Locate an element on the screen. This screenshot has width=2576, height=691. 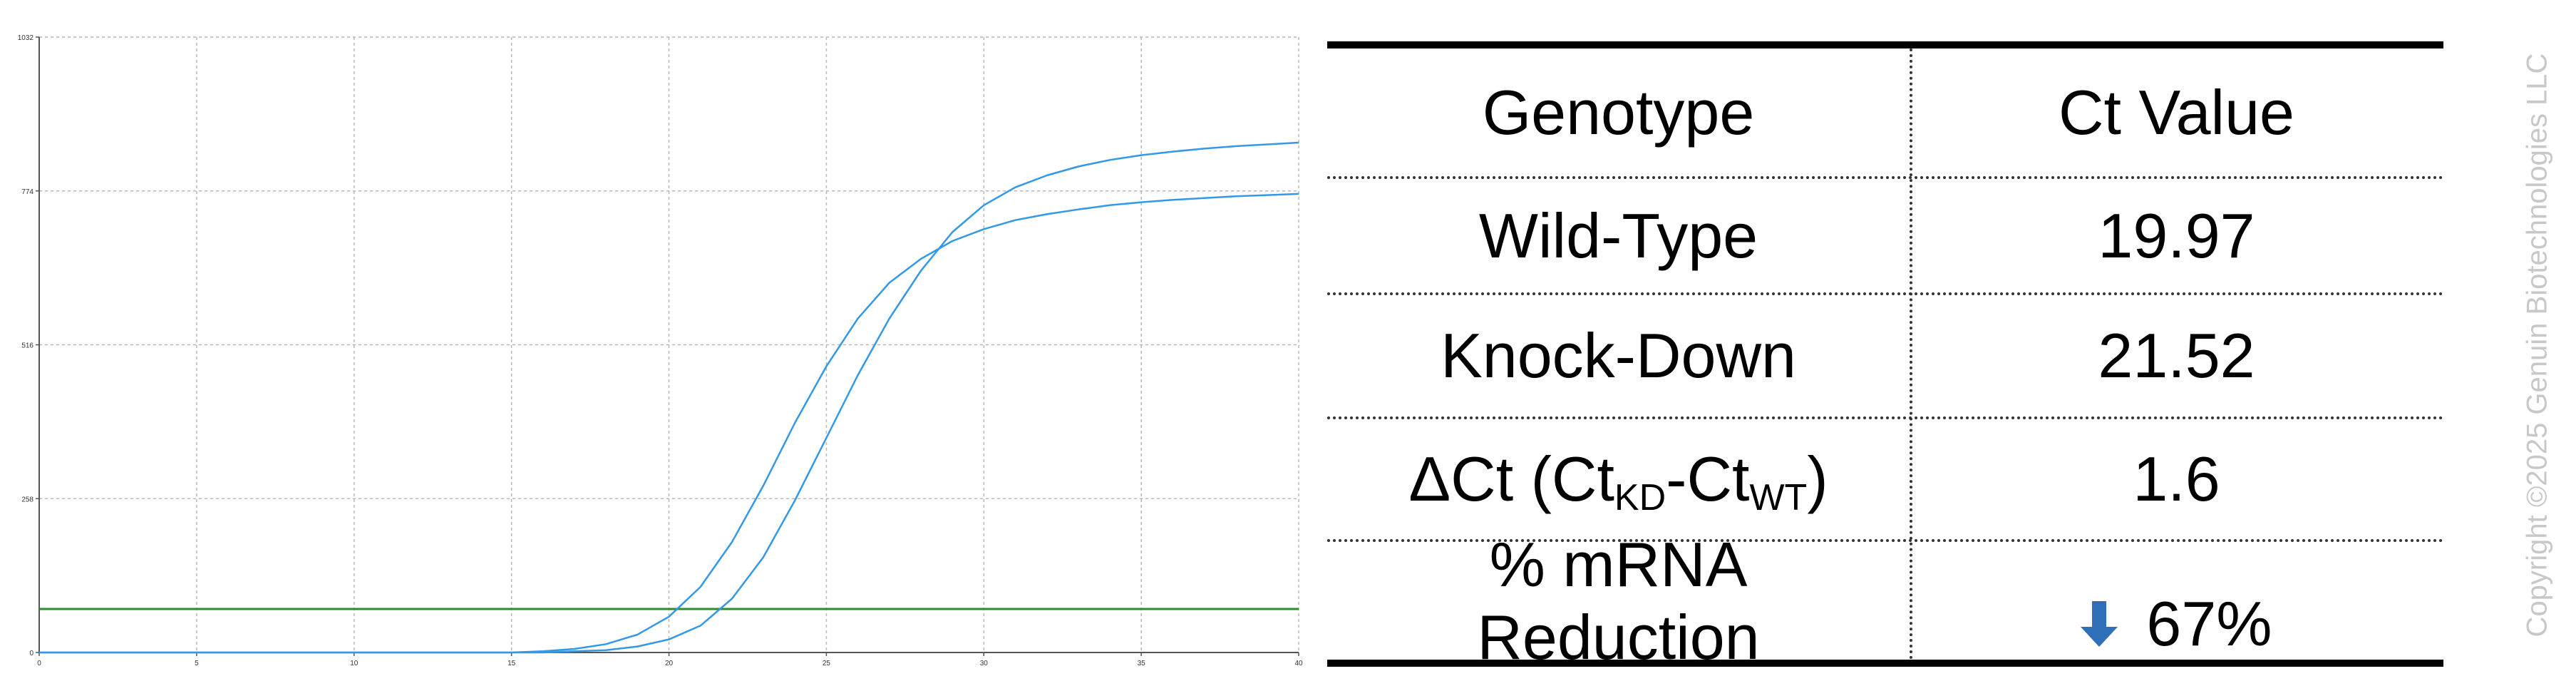
y-tick-label: 258 is located at coordinates (27, 499).